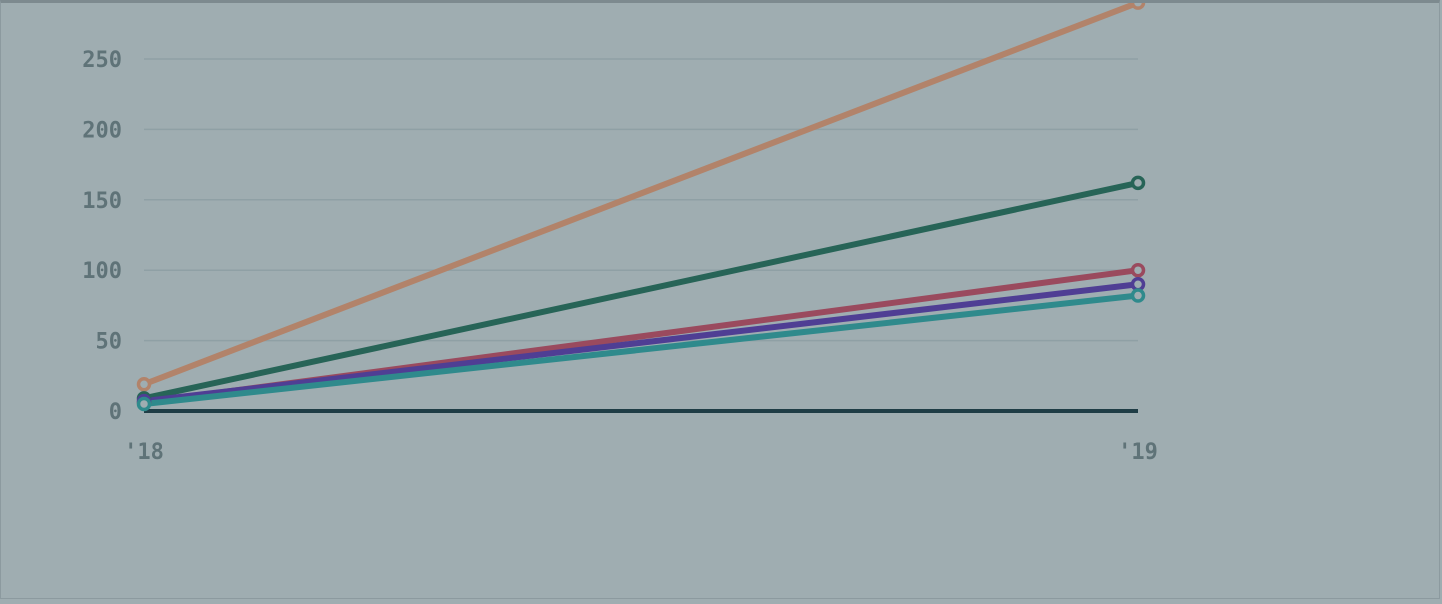  Describe the element at coordinates (144, 452) in the screenshot. I see `x-tick-label-0: '18` at that location.